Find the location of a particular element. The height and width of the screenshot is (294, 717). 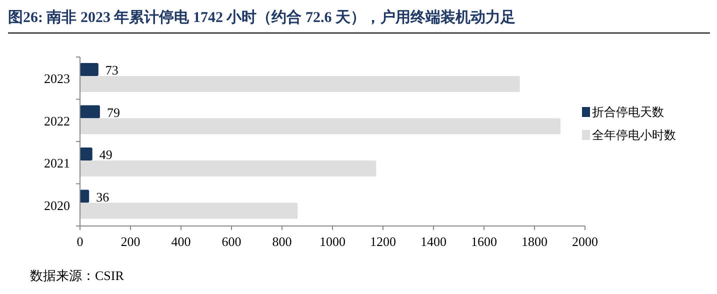

data-label: 49 is located at coordinates (105, 154).